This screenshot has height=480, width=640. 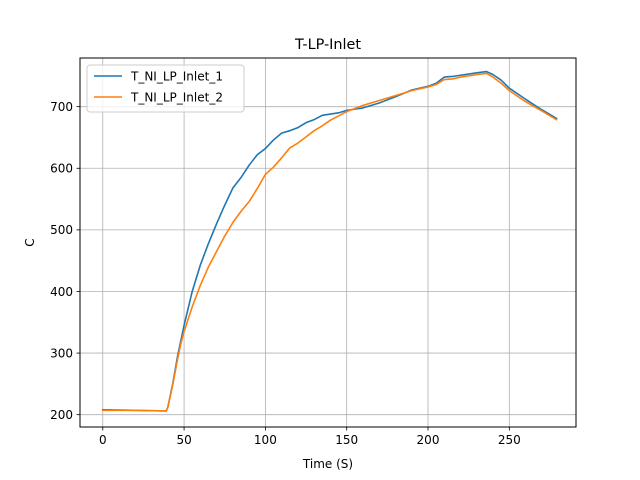 What do you see at coordinates (61, 415) in the screenshot?
I see `y-tick-label: 200` at bounding box center [61, 415].